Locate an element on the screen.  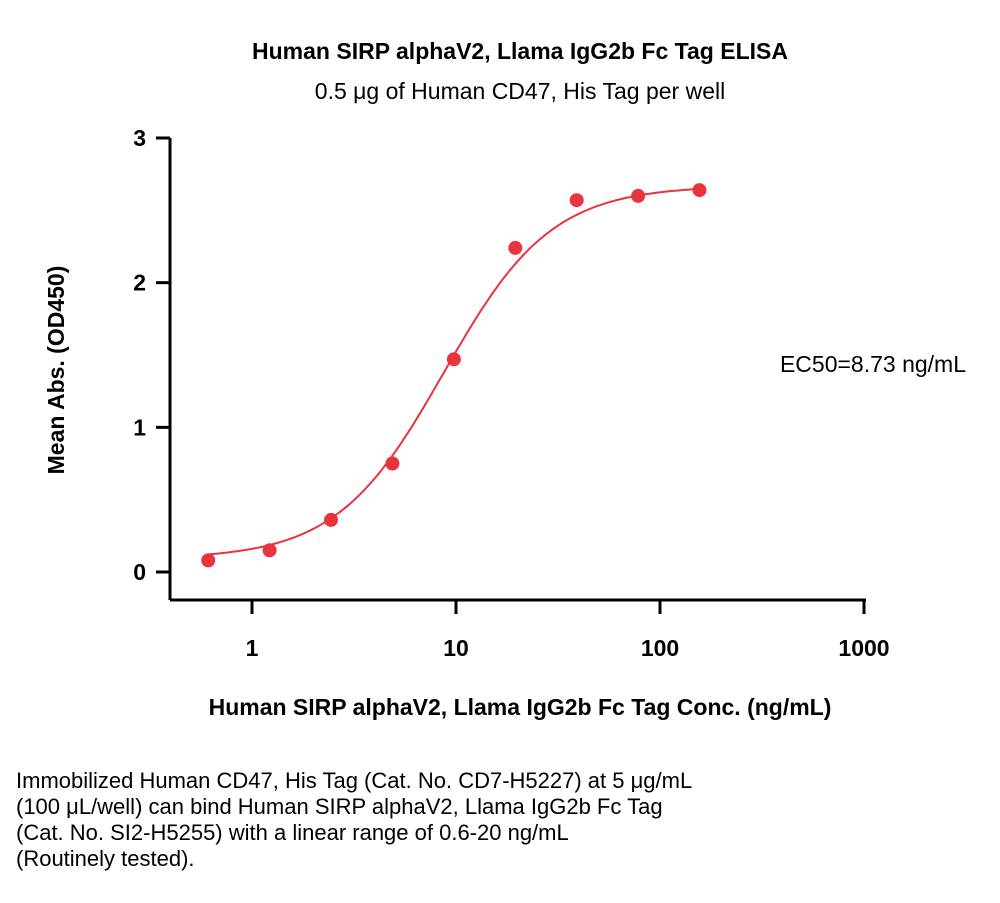
x-tick-label: 10 is located at coordinates (456, 648).